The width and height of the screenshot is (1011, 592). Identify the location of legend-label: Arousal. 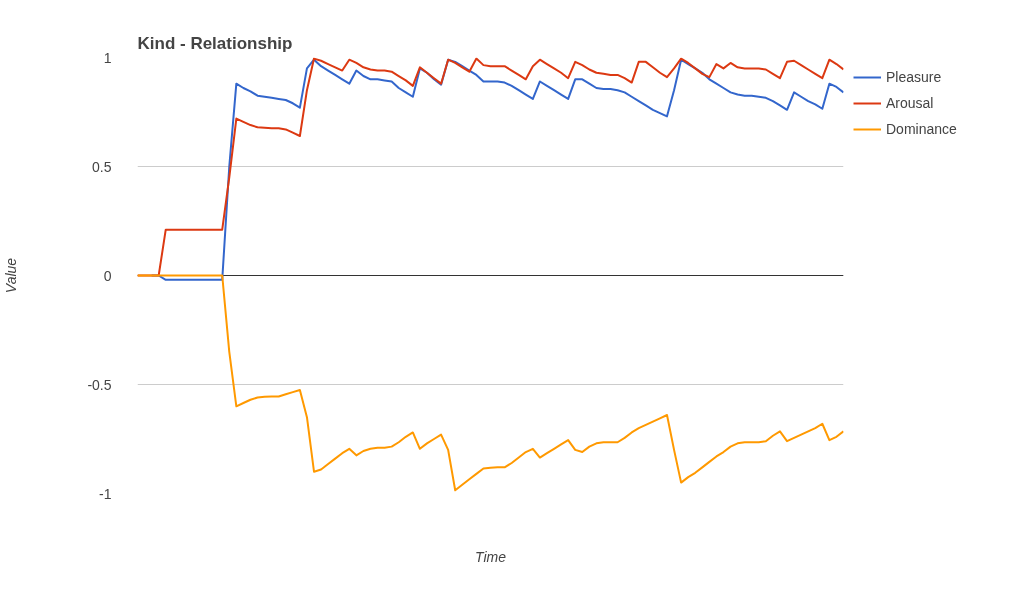
(910, 103).